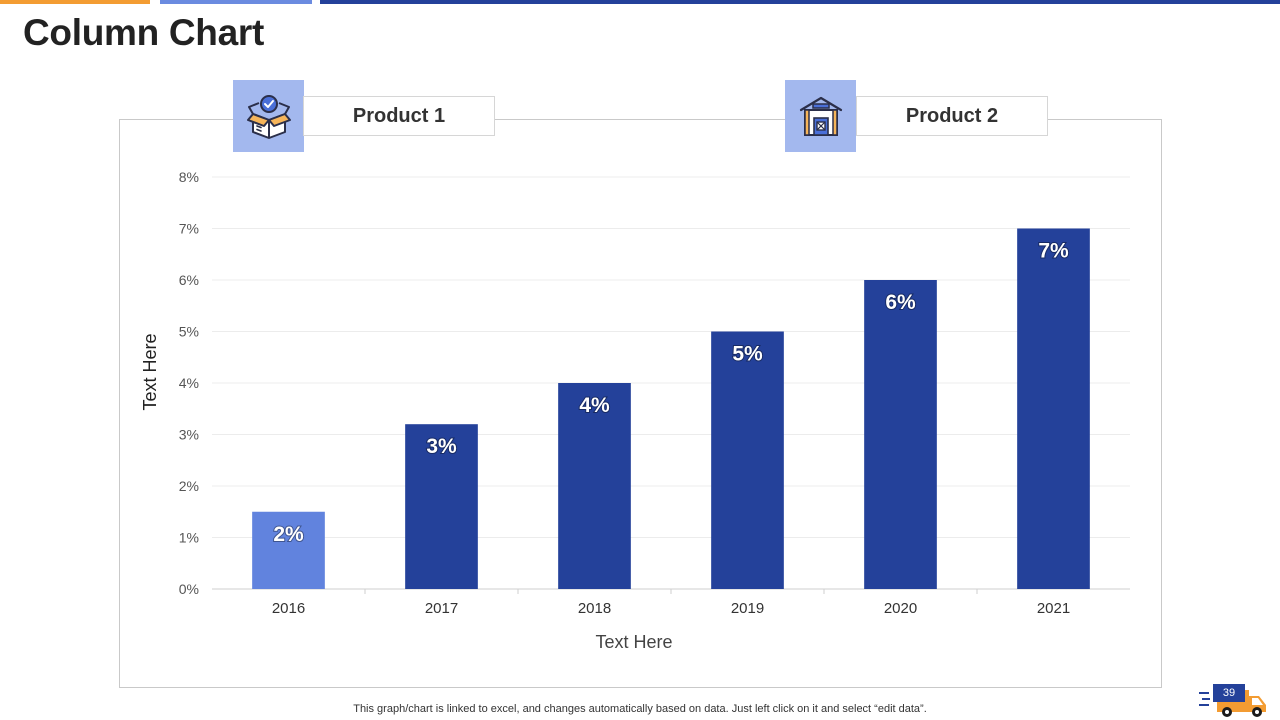 The height and width of the screenshot is (720, 1280). What do you see at coordinates (399, 116) in the screenshot?
I see `product-1-label: Product 1` at bounding box center [399, 116].